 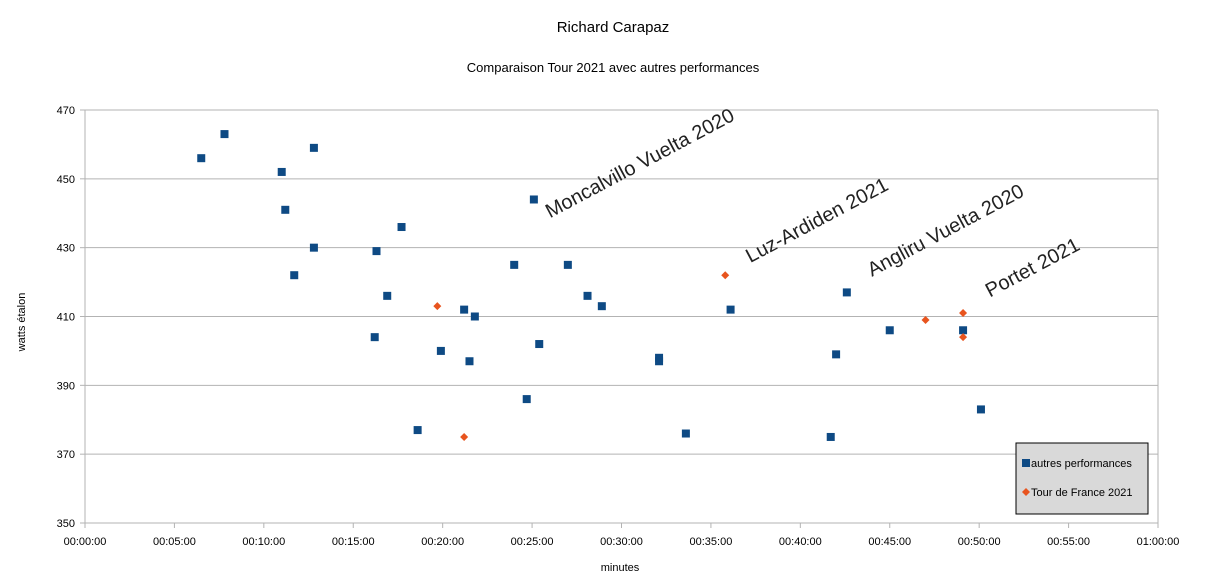 What do you see at coordinates (1082, 493) in the screenshot?
I see `legend-label: Tour de France 2021` at bounding box center [1082, 493].